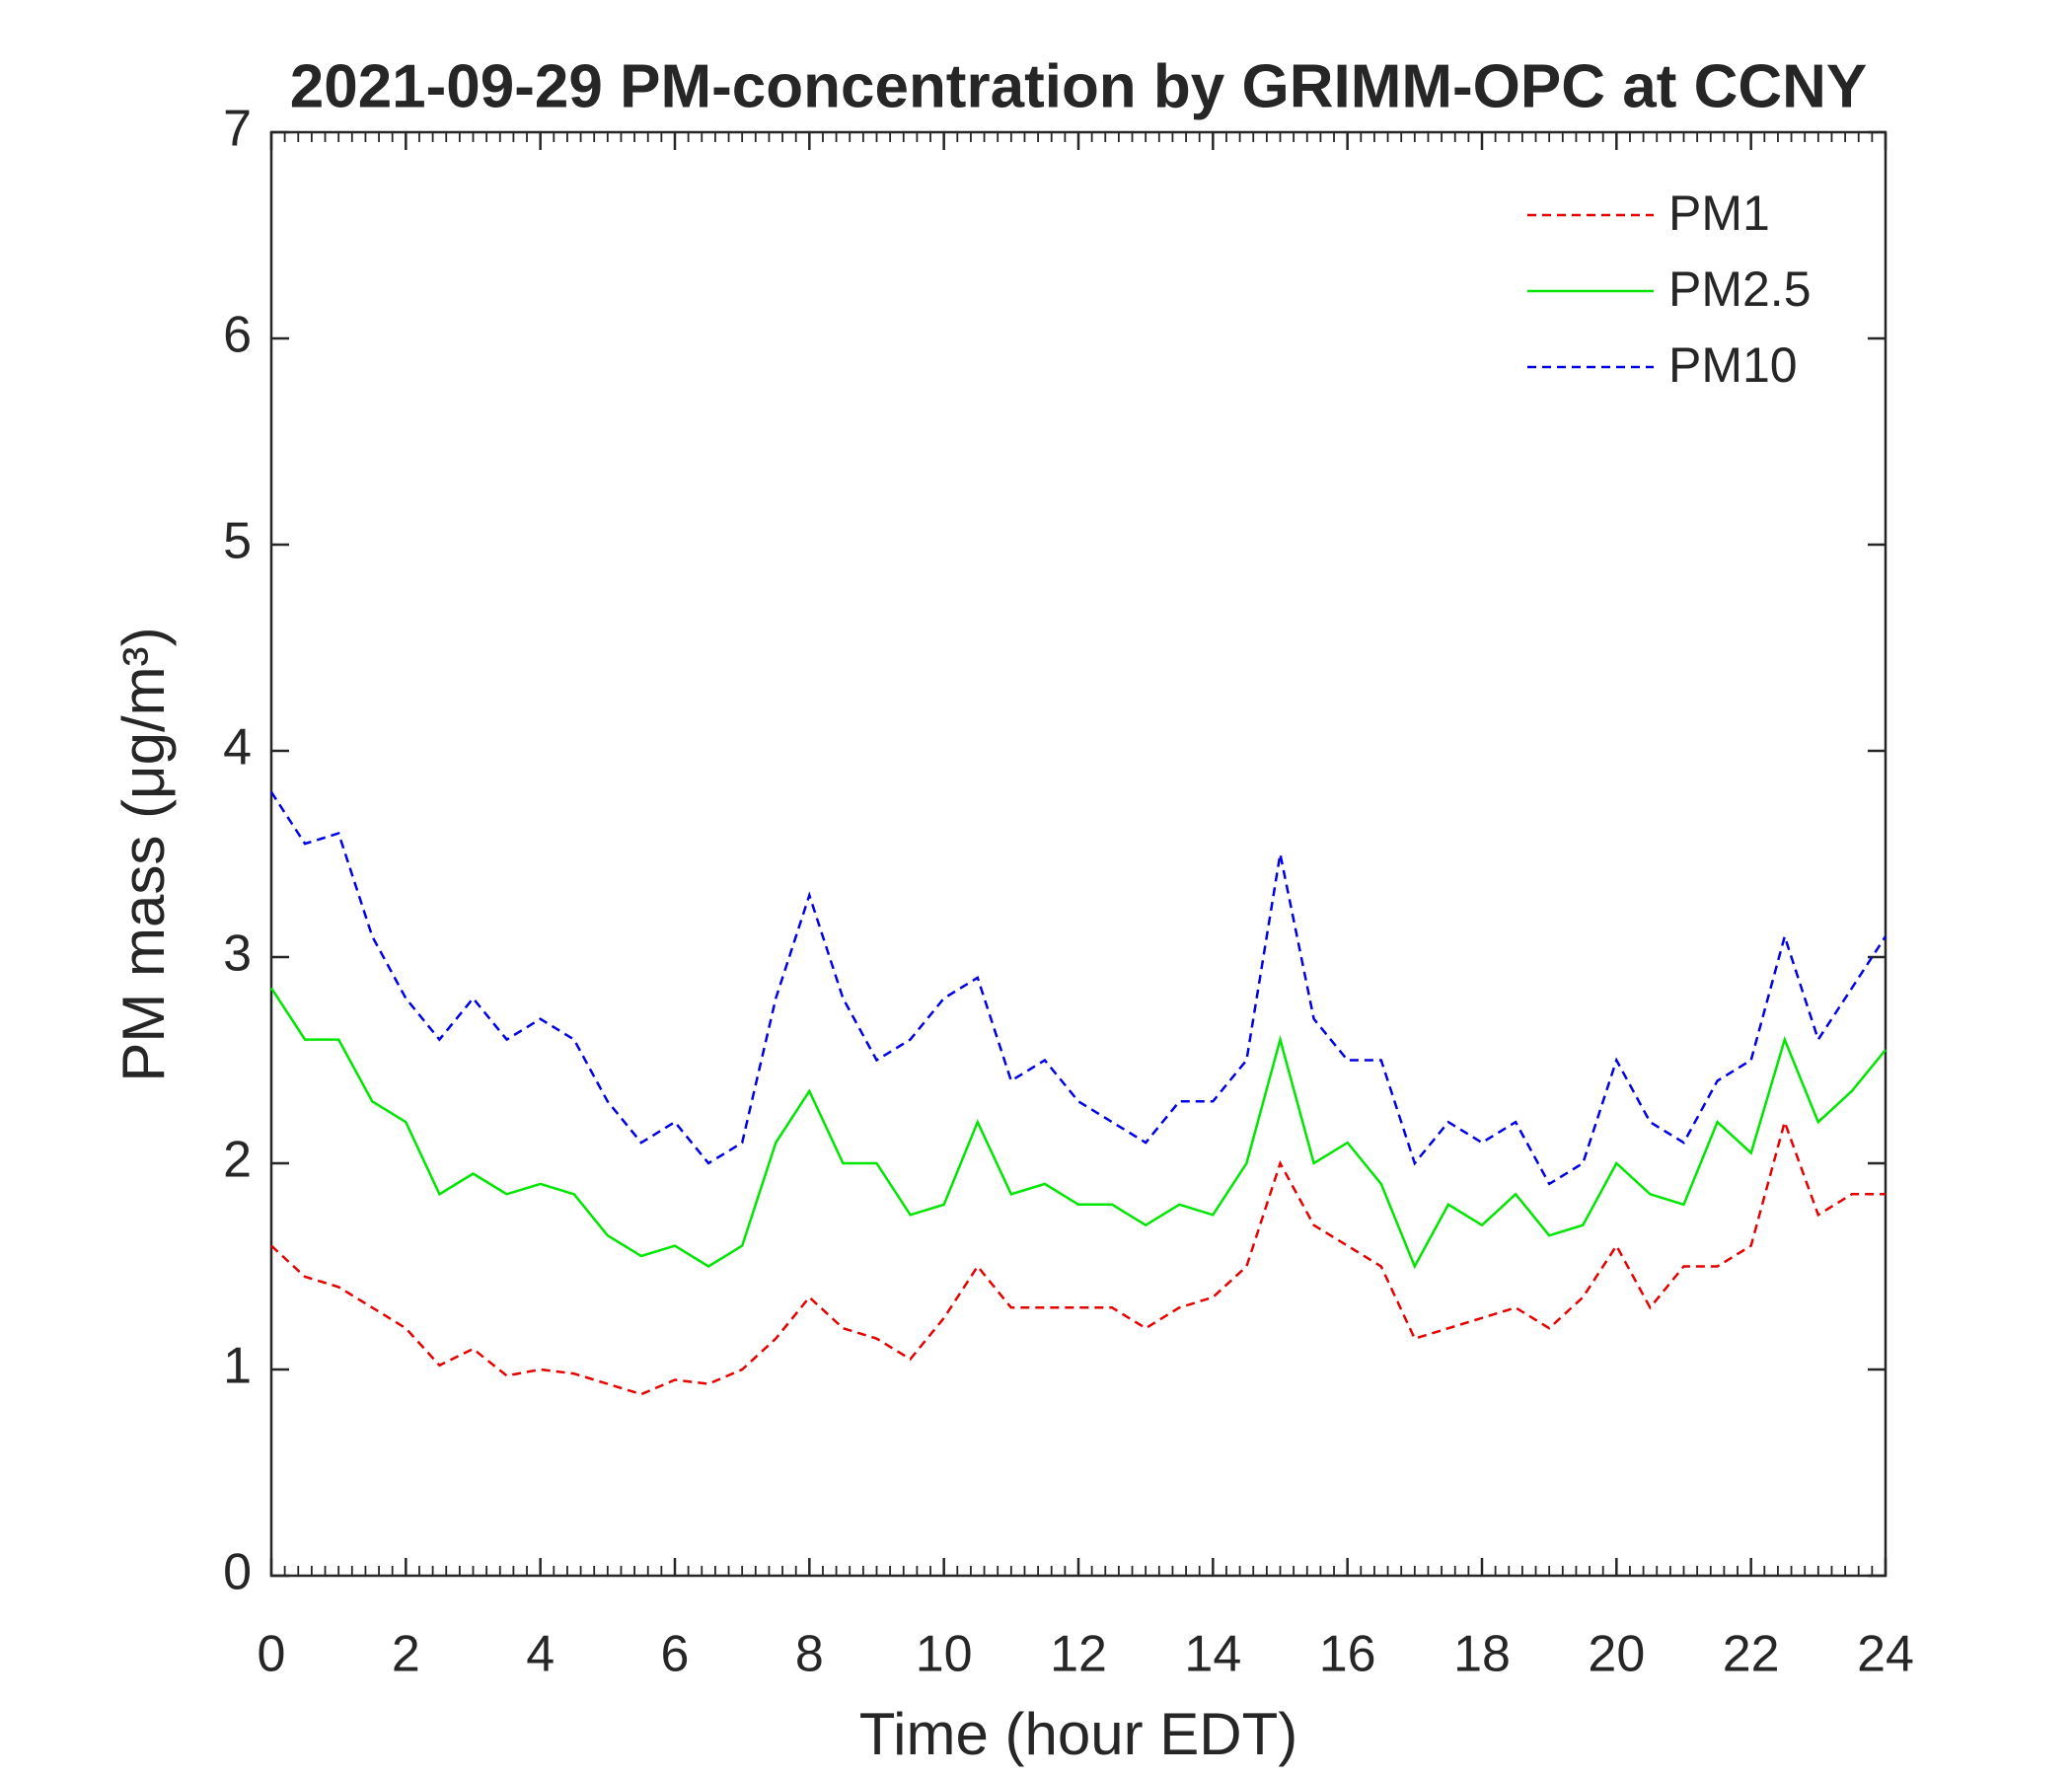 This screenshot has height=1776, width=2072. What do you see at coordinates (676, 1655) in the screenshot?
I see `x-tick-label: 6` at bounding box center [676, 1655].